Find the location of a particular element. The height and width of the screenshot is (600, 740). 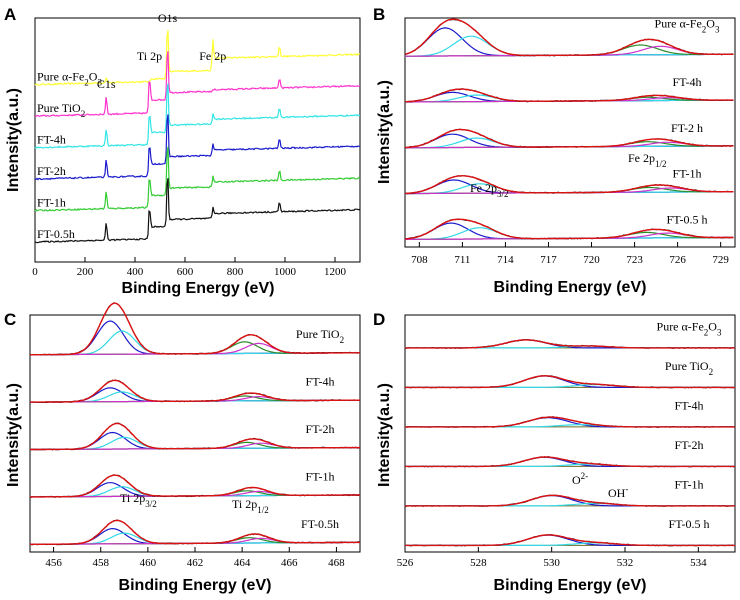

x-tick-label: 534 is located at coordinates (698, 563).